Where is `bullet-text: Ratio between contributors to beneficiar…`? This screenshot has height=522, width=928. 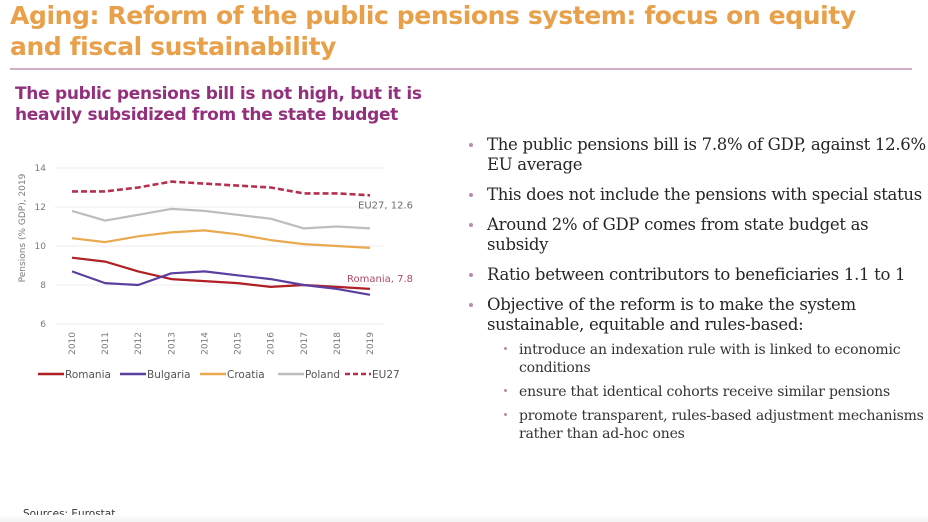 bullet-text: Ratio between contributors to beneficiar… is located at coordinates (696, 274).